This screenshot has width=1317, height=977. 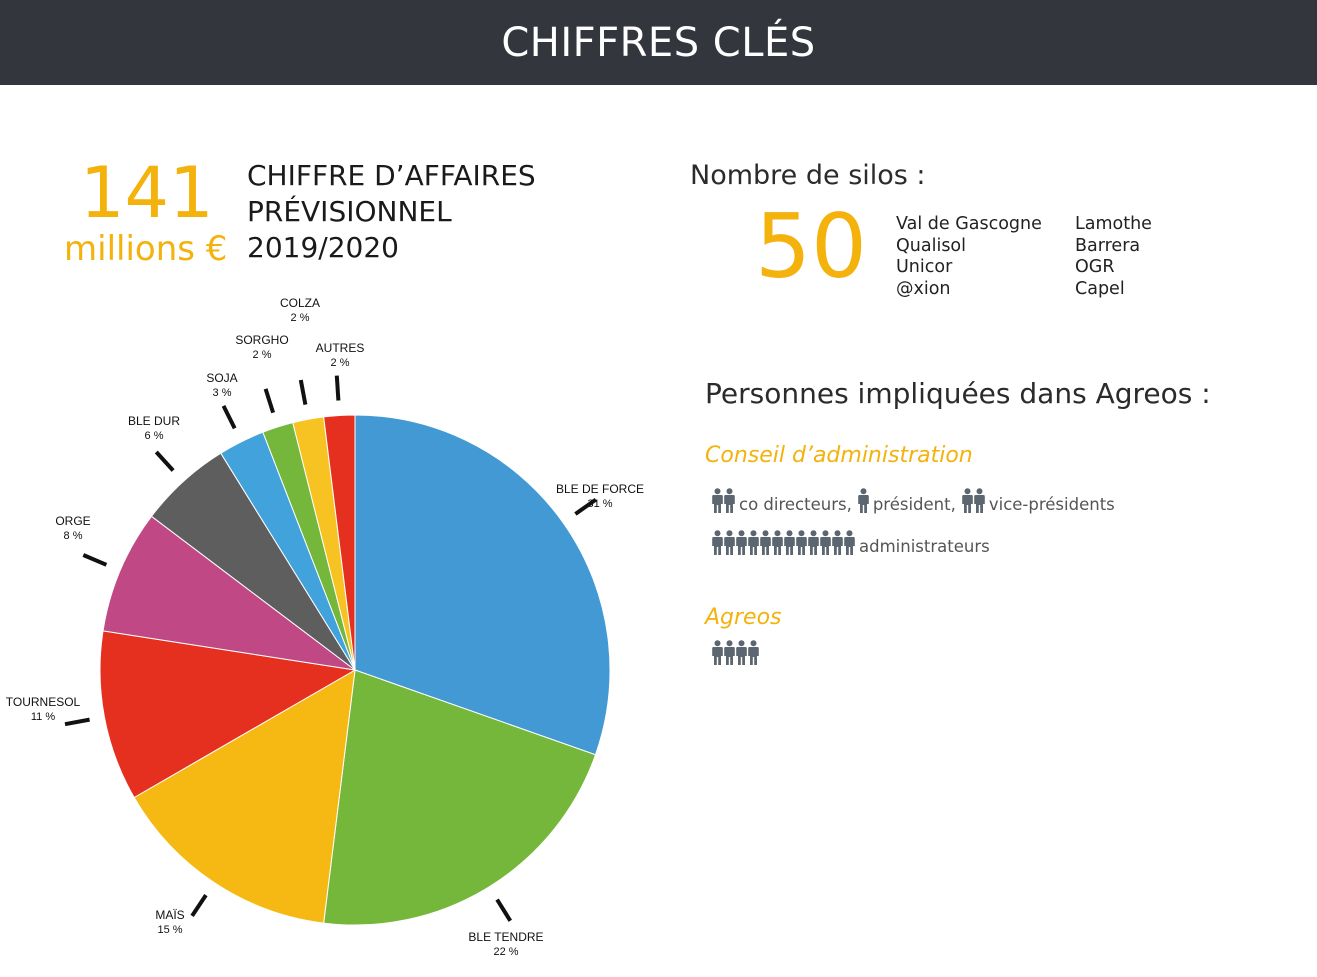 What do you see at coordinates (969, 257) in the screenshot?
I see `silos-list-left: Val de Gascogne Qualisol Unicor @xion` at bounding box center [969, 257].